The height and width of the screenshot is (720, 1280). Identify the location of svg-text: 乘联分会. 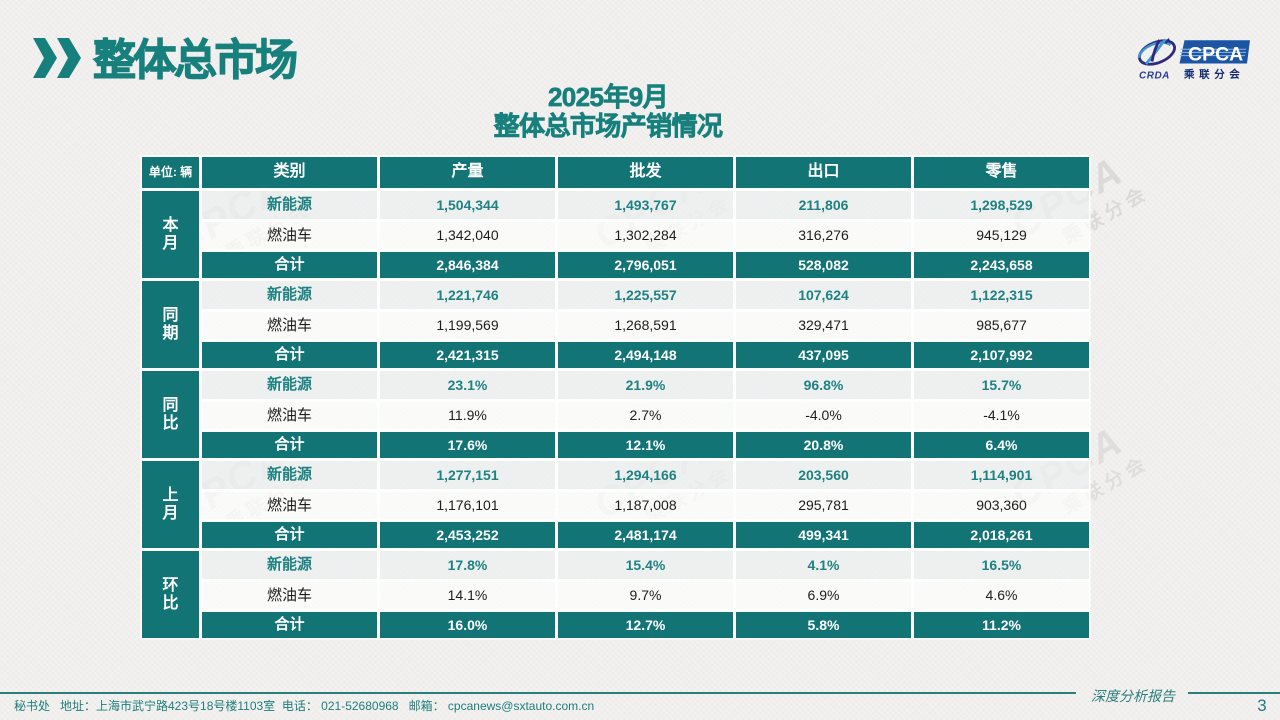
(1213, 74).